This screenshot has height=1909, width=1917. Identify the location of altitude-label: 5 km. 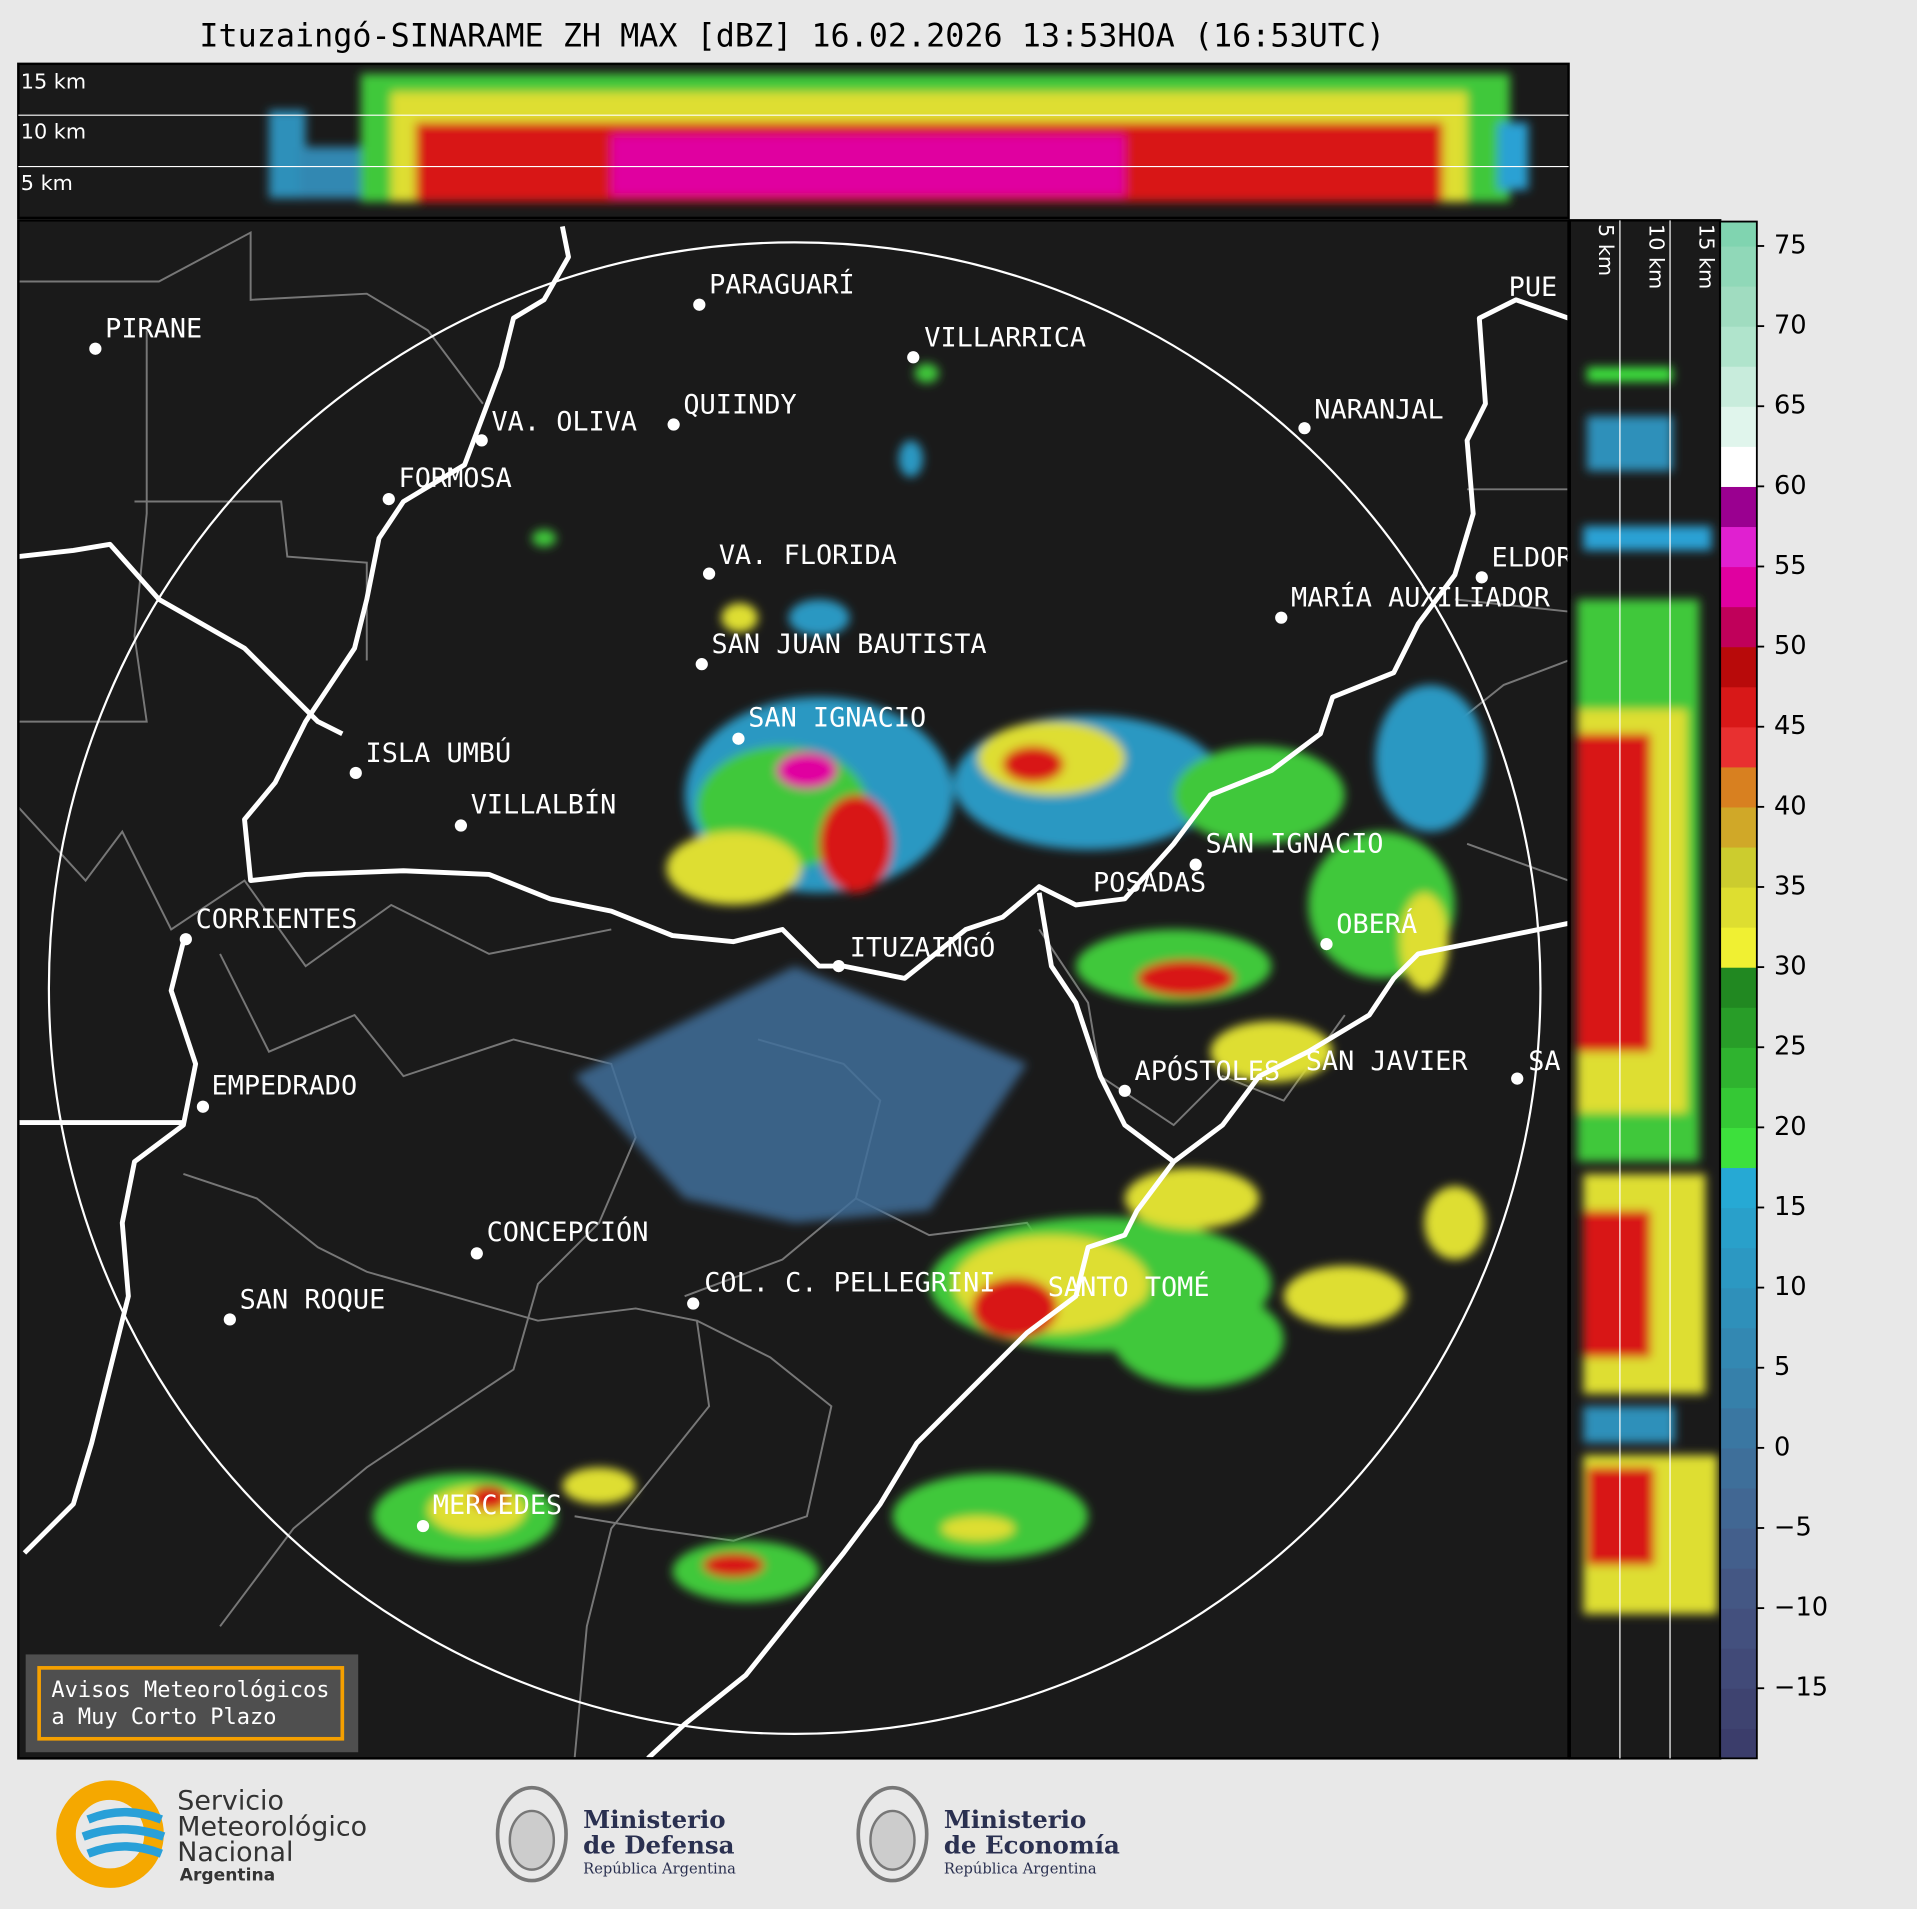
(1606, 250).